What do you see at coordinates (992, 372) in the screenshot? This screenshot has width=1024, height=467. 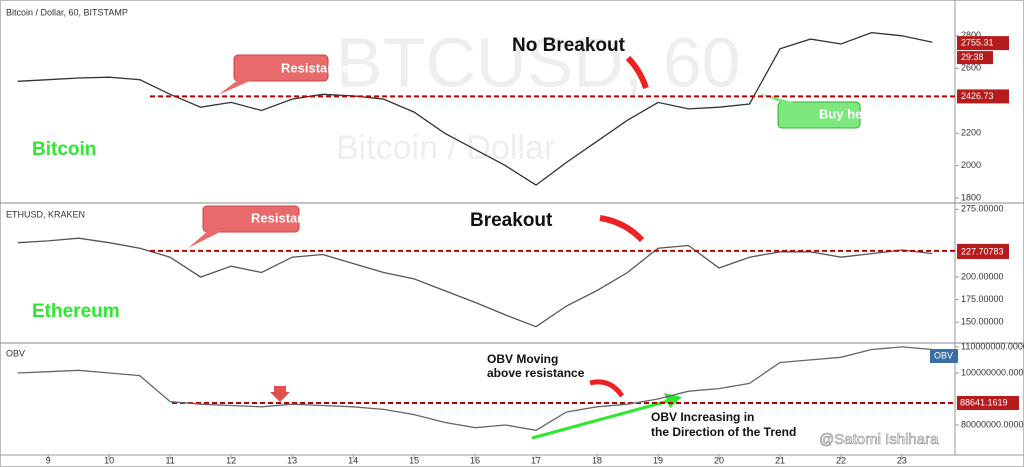 I see `y-tick-label: 100000000.0000` at bounding box center [992, 372].